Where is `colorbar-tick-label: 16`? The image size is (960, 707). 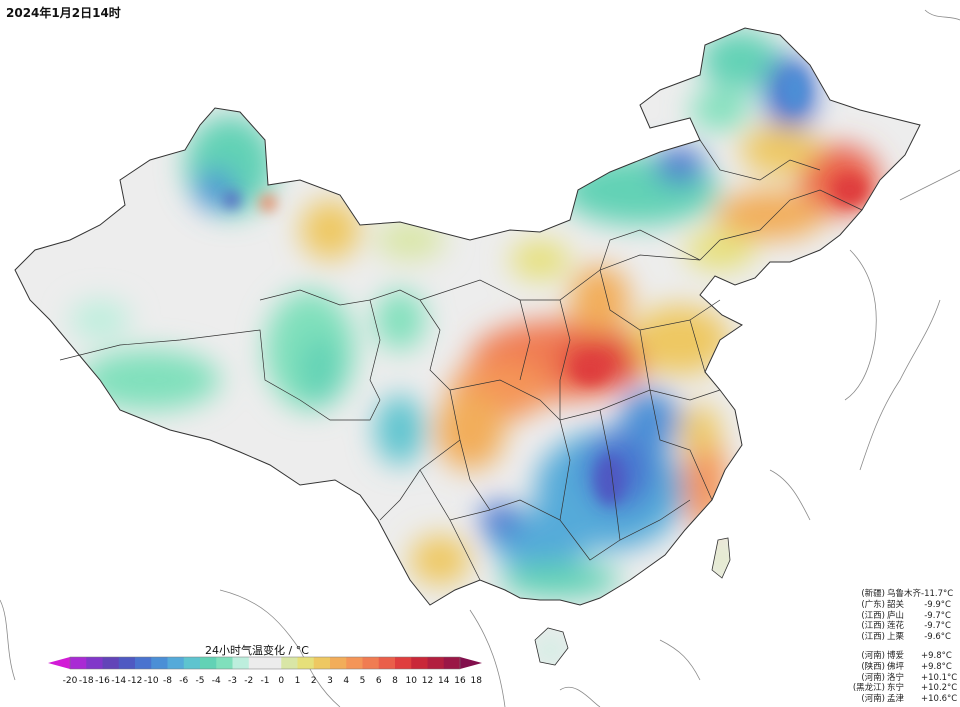 colorbar-tick-label: 16 is located at coordinates (460, 681).